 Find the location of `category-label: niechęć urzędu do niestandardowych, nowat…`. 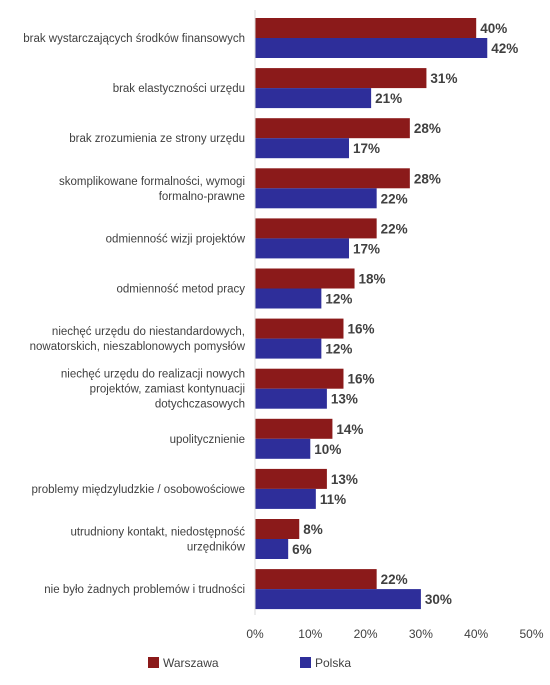

category-label: niechęć urzędu do niestandardowych, nowat… is located at coordinates (138, 339).